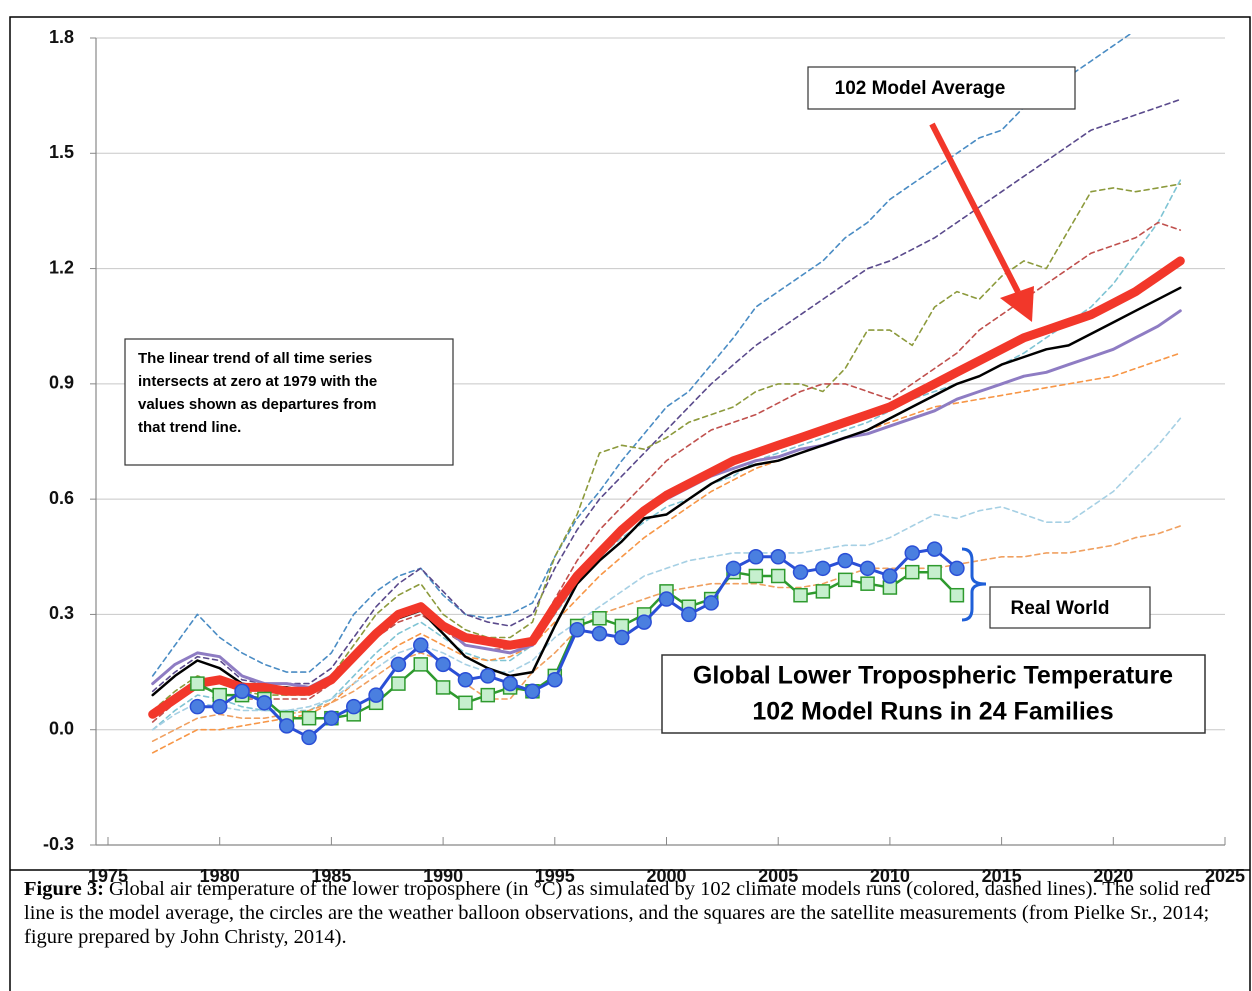  What do you see at coordinates (1017, 304) in the screenshot?
I see `arrow-head` at bounding box center [1017, 304].